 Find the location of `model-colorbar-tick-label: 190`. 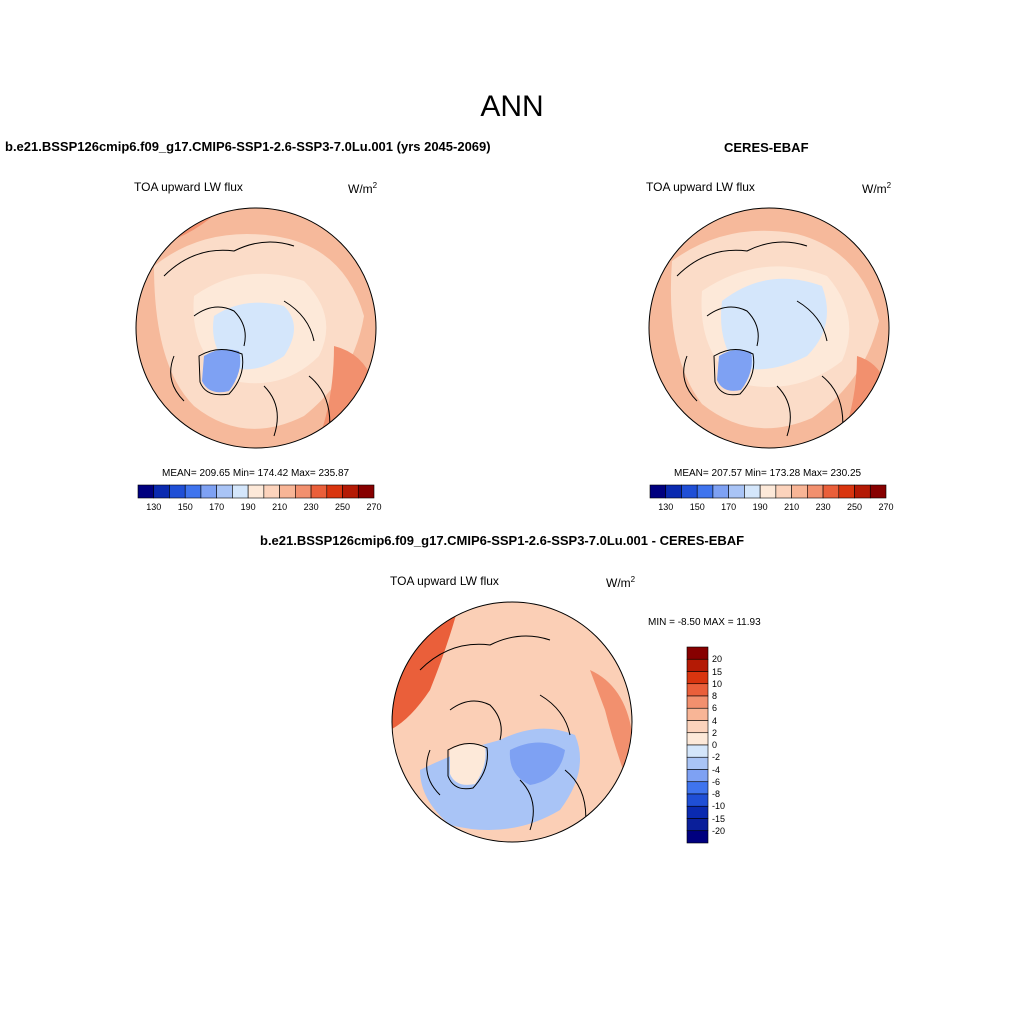

model-colorbar-tick-label: 190 is located at coordinates (248, 507).